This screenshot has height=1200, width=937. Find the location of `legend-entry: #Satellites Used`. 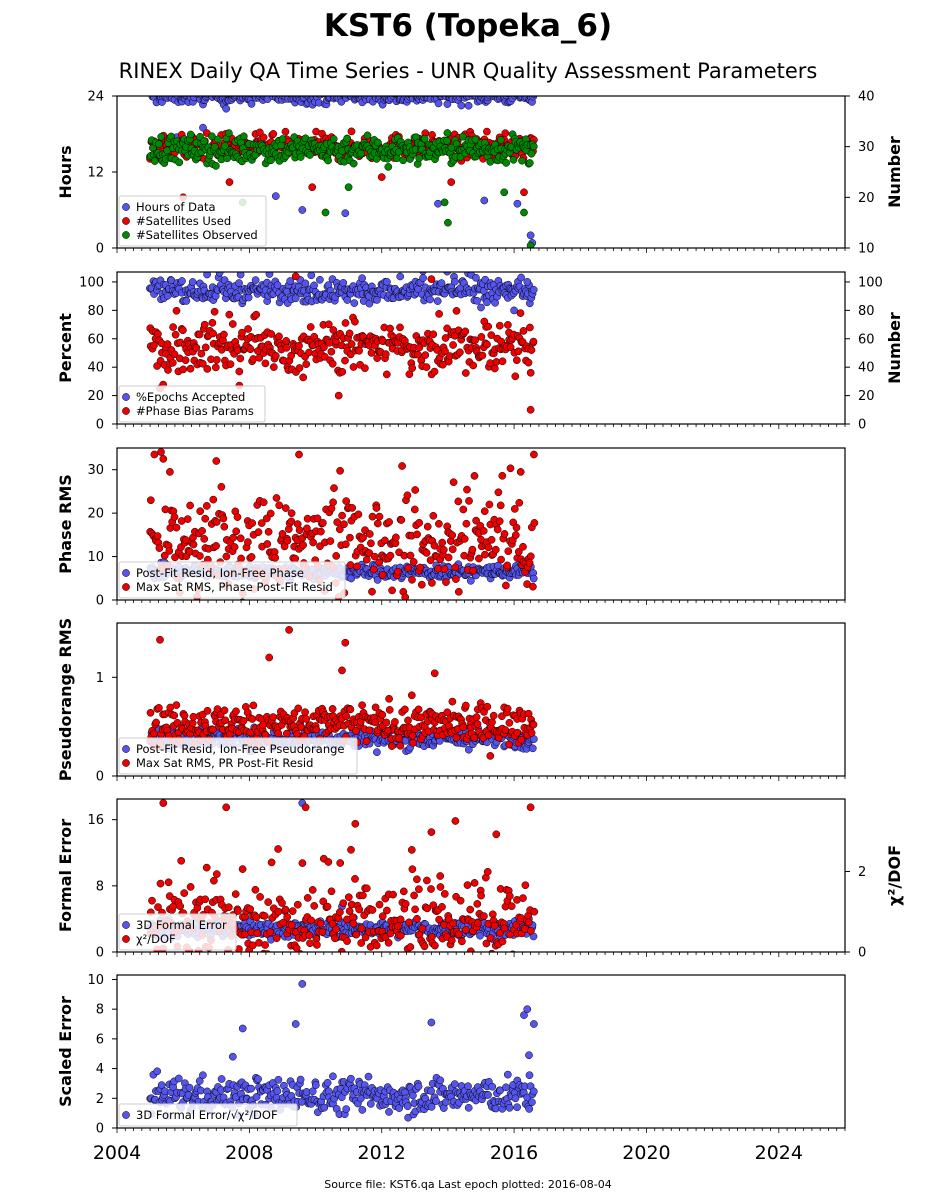

legend-entry: #Satellites Used is located at coordinates (183, 221).